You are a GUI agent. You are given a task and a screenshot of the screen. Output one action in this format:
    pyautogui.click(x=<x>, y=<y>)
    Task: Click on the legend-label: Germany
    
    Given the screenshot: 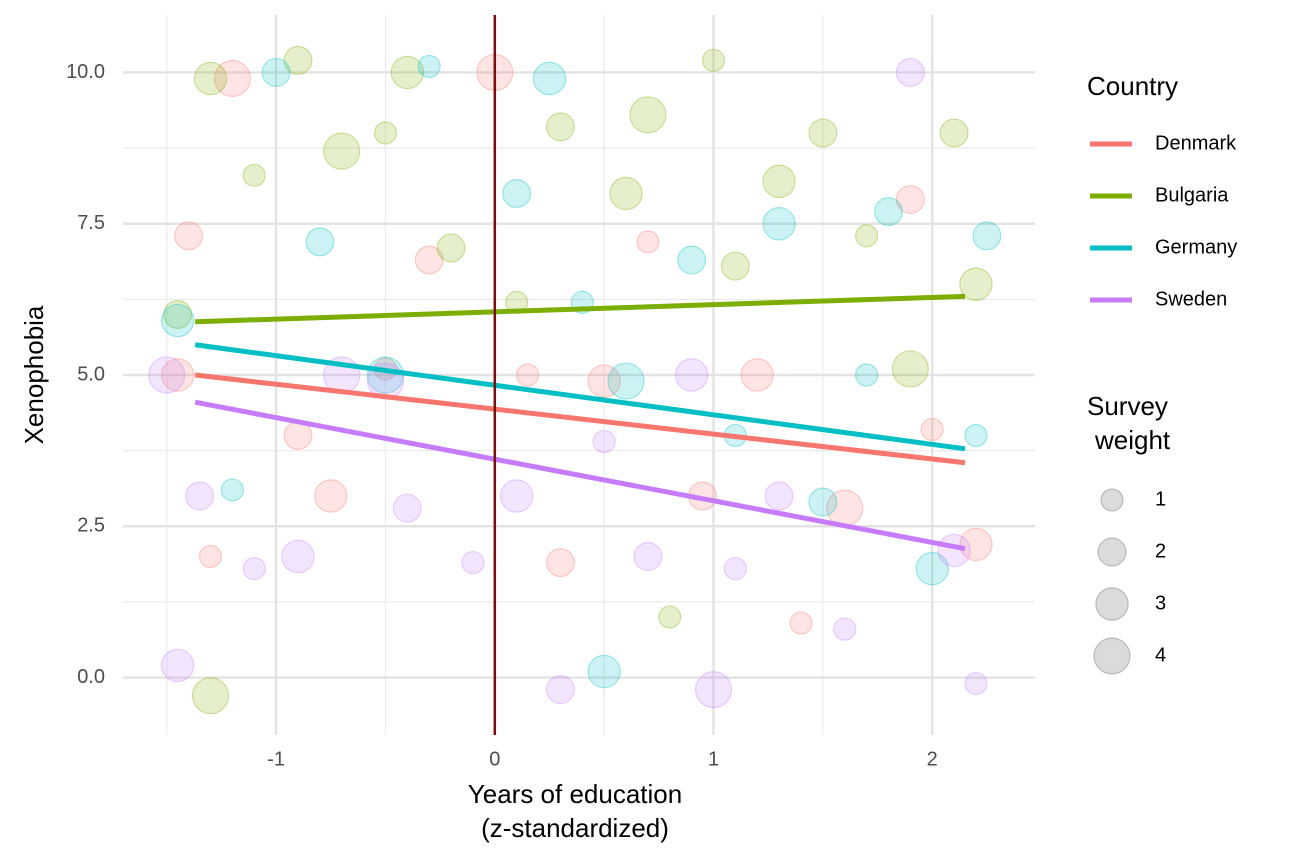 What is the action you would take?
    pyautogui.click(x=1196, y=247)
    